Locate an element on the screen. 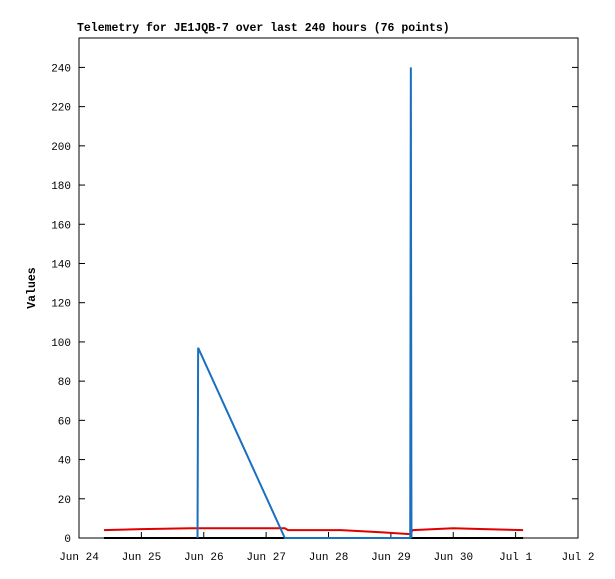  x-tick-label: Jun 26 is located at coordinates (204, 558).